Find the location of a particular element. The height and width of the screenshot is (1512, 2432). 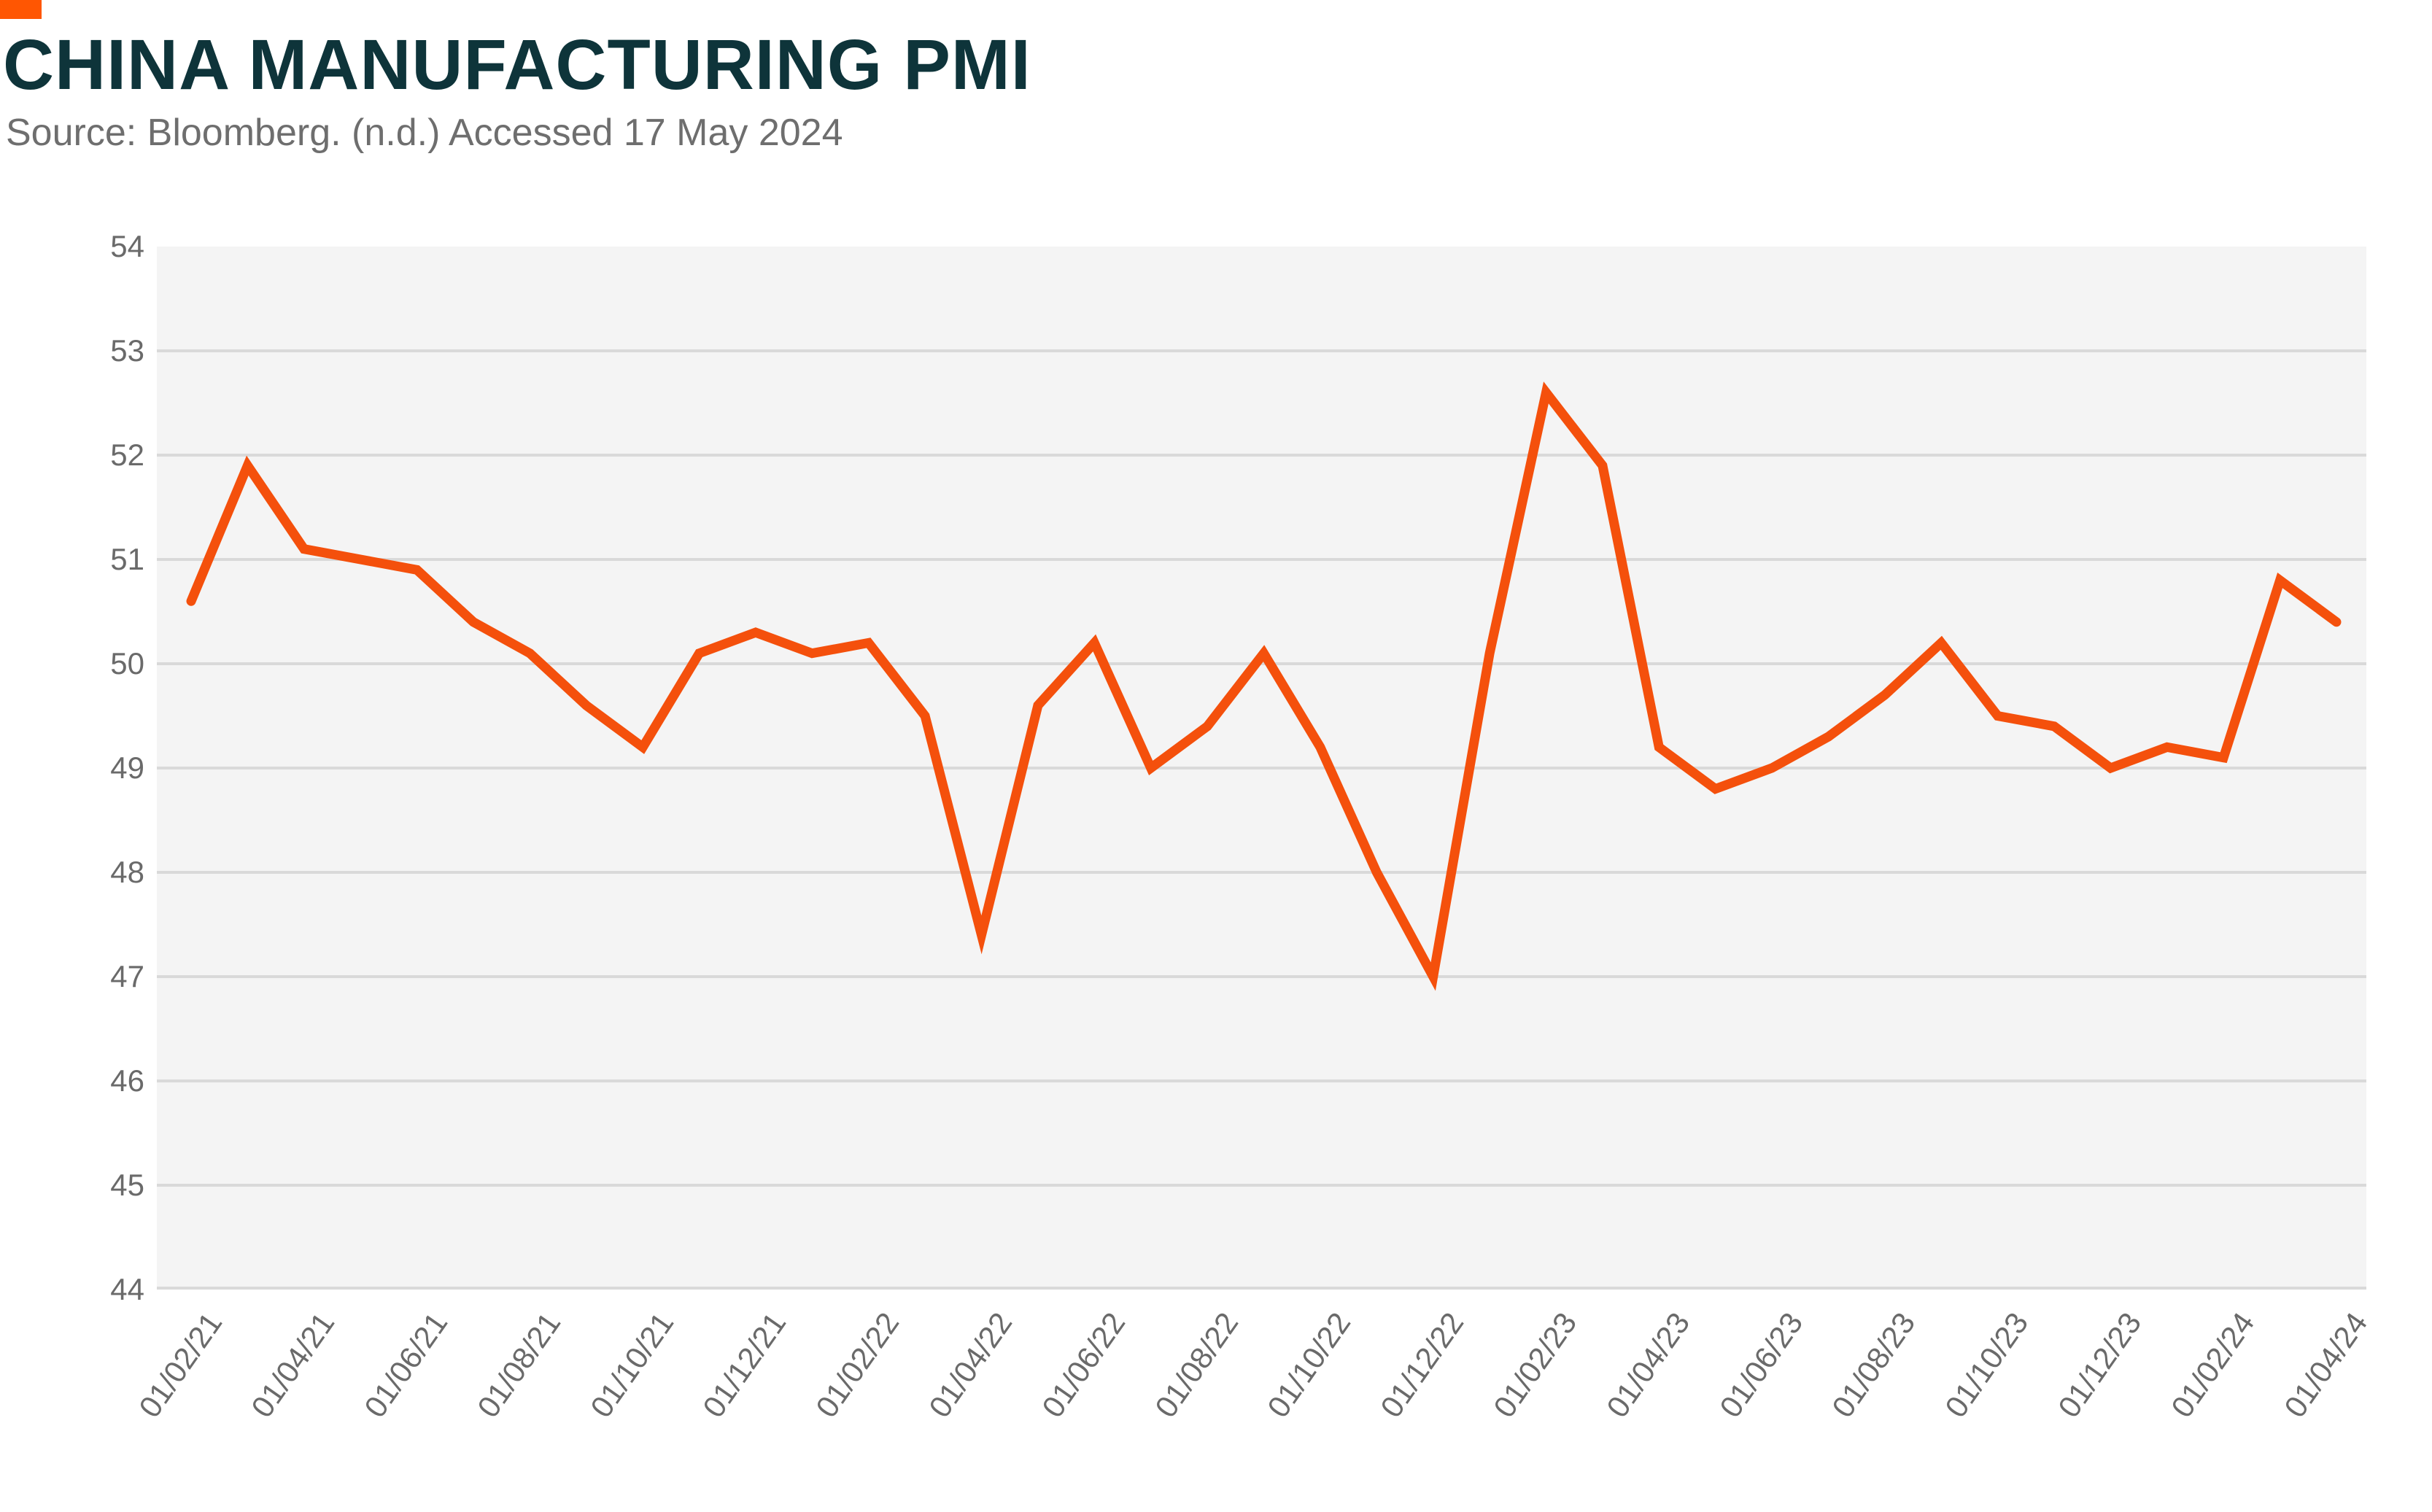

x-tick-label: 01/10/21 is located at coordinates (632, 1365).